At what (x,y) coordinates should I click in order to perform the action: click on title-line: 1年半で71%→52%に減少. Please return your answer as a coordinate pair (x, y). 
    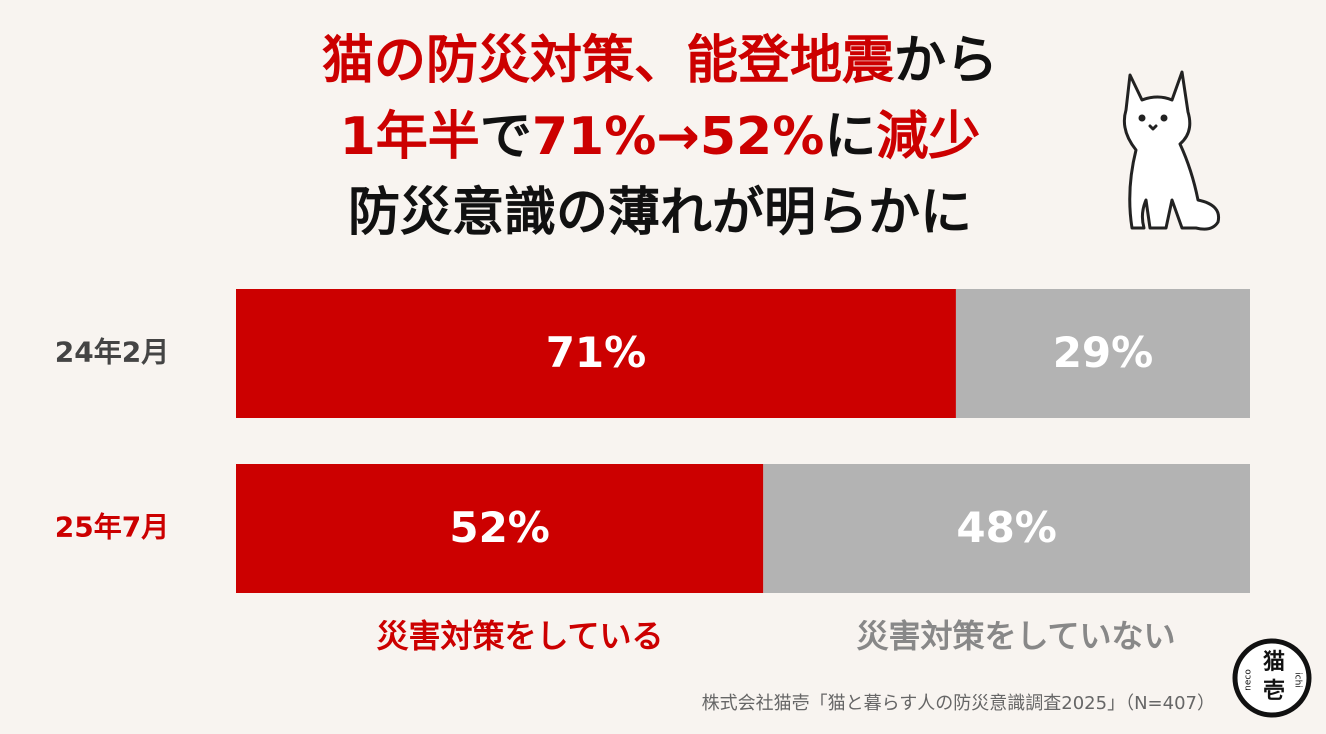
    Looking at the image, I should click on (660, 137).